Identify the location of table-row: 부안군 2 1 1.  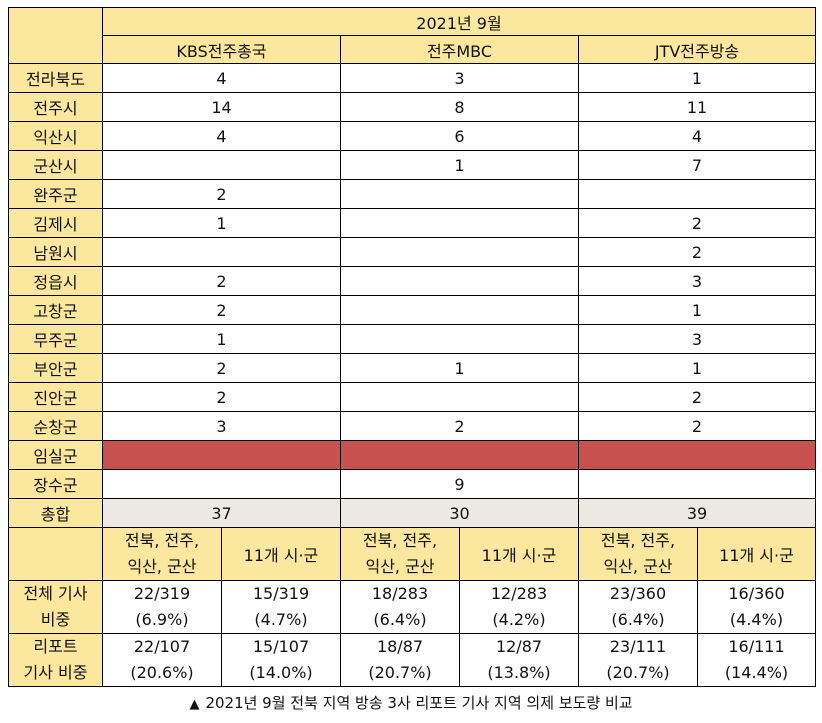
(412, 368).